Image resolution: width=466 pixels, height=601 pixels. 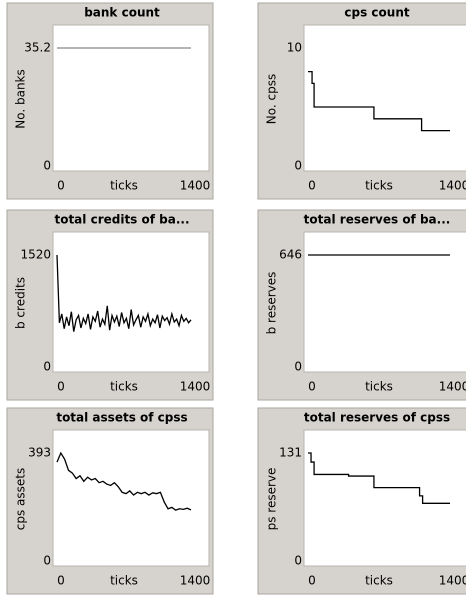 What do you see at coordinates (290, 255) in the screenshot?
I see `y-tick-label: 646` at bounding box center [290, 255].